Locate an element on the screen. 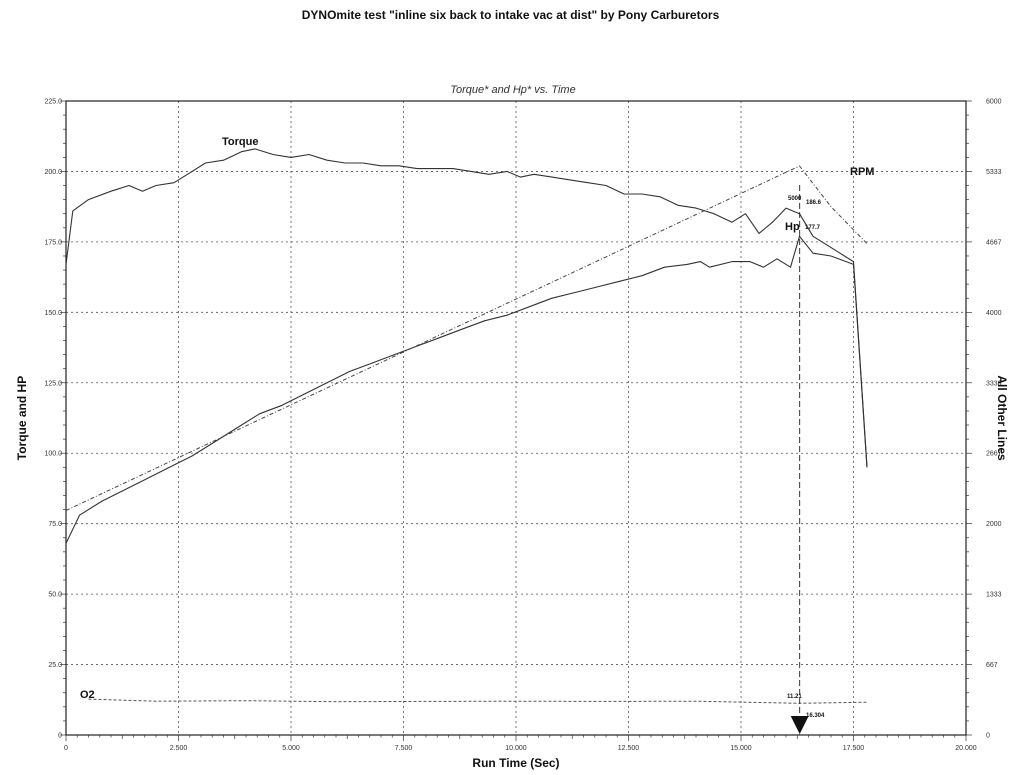 This screenshot has height=775, width=1021. y-tick-label: 25.0 is located at coordinates (55, 665).